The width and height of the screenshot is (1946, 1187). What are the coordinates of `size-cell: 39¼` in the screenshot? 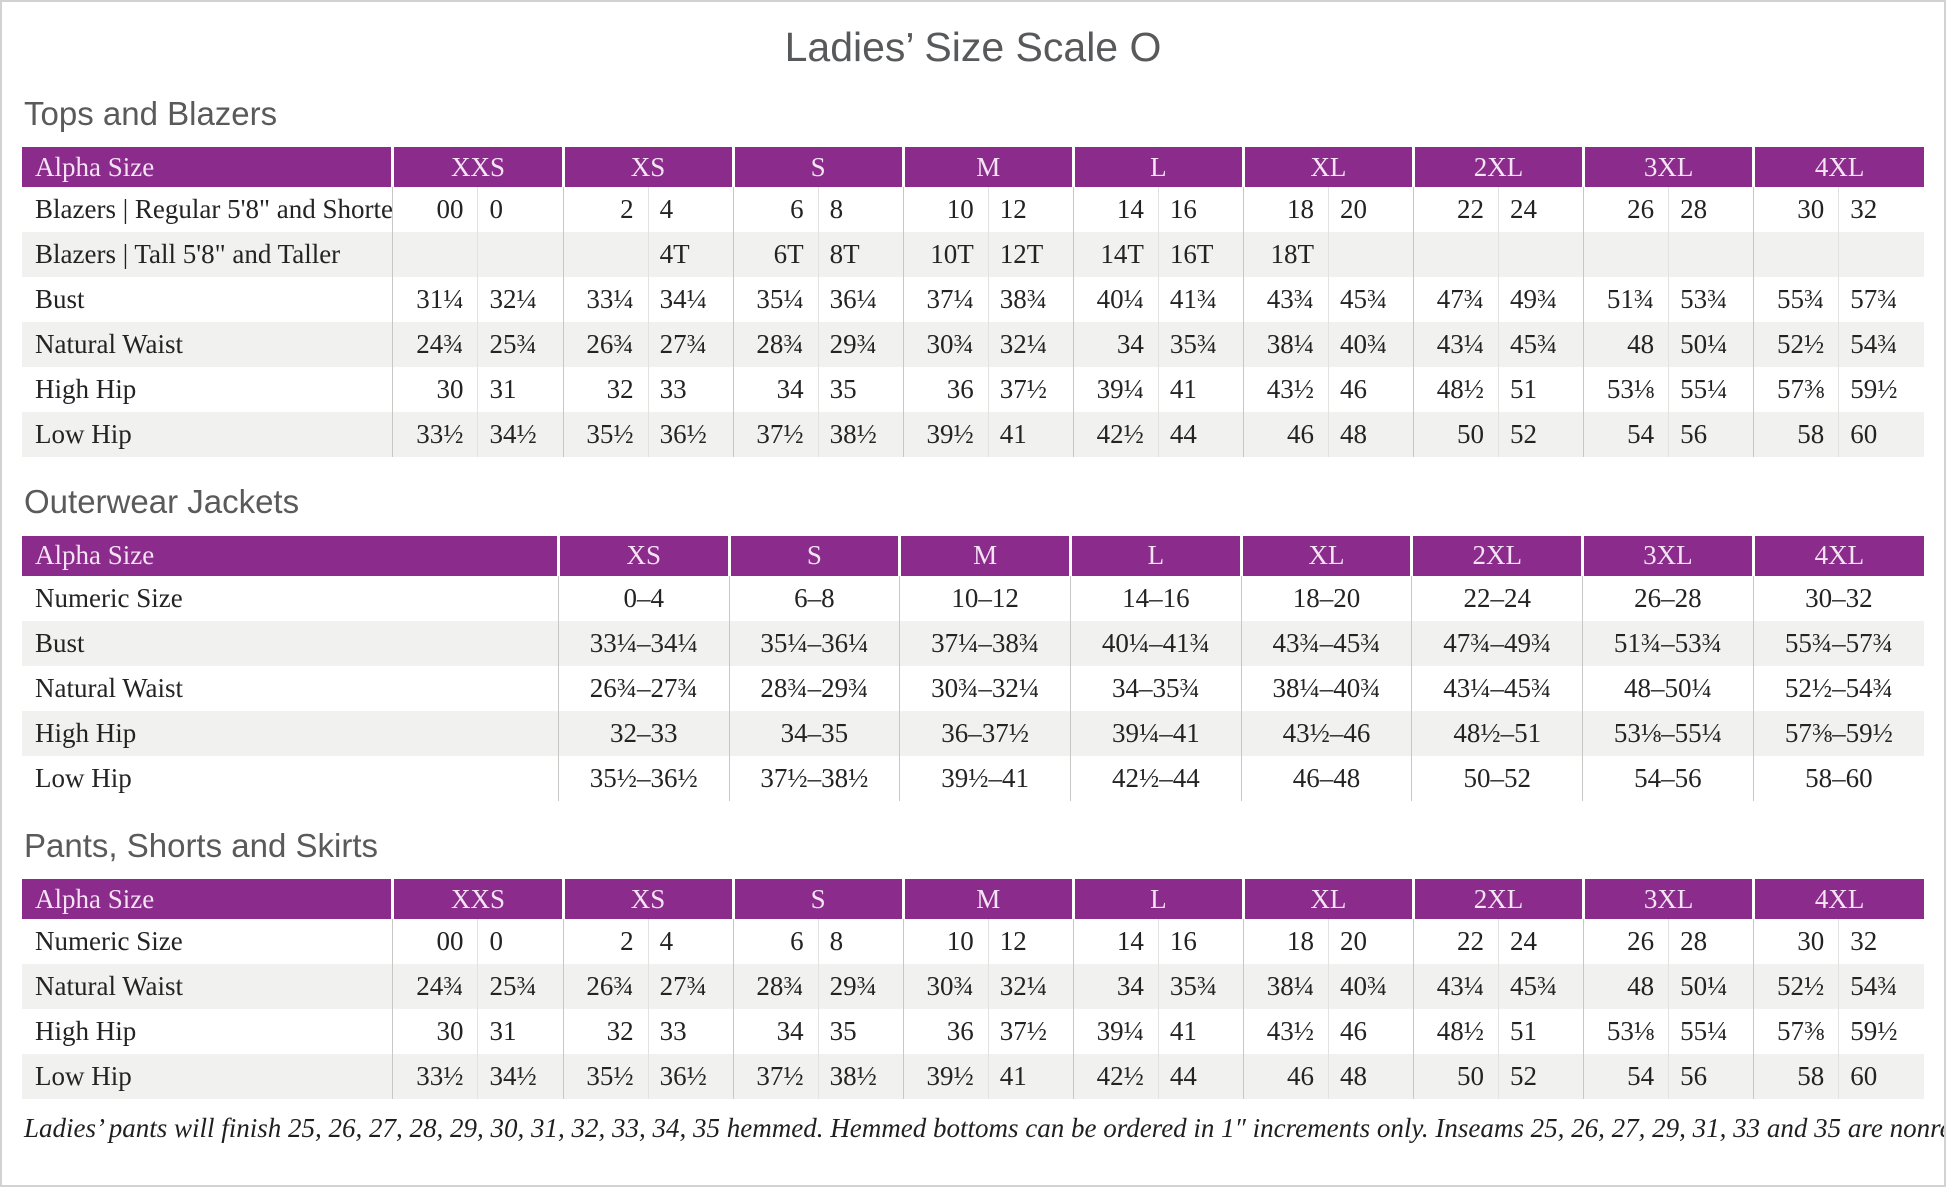 It's located at (1115, 390).